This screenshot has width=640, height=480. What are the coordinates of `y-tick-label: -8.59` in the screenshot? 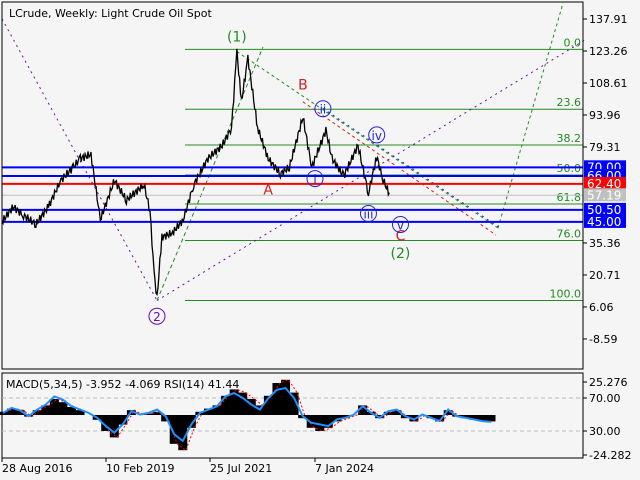 It's located at (603, 339).